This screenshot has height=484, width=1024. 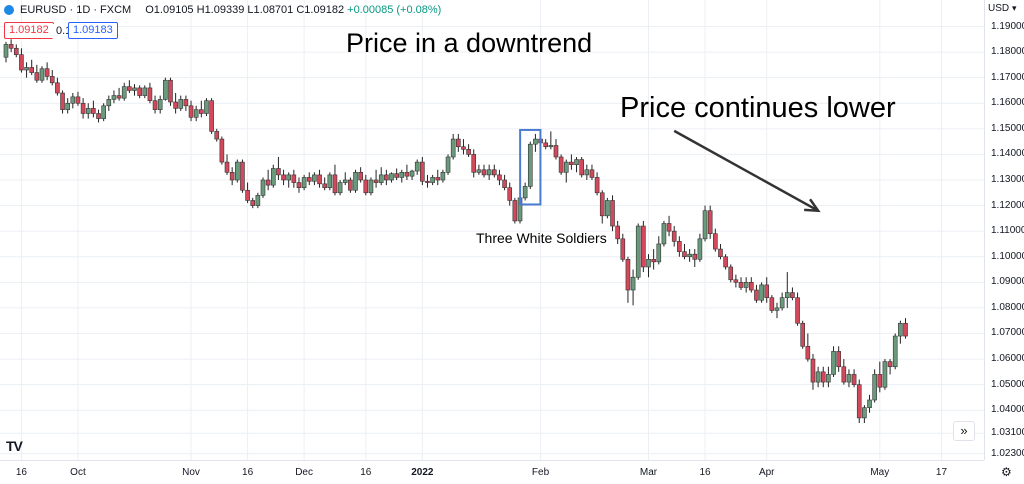 I want to click on price-tick-label: 1.17000, so click(x=1007, y=77).